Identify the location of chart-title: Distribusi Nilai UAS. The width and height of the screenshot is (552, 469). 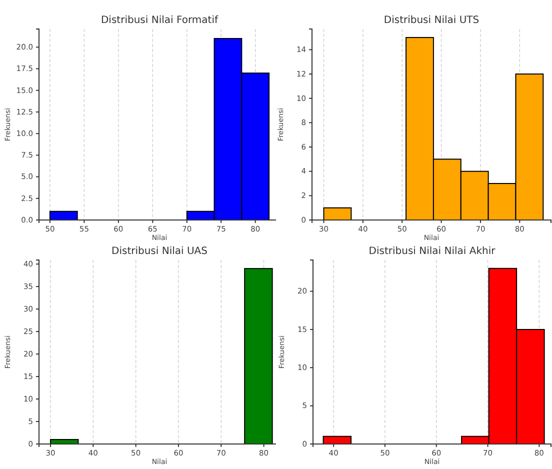
(160, 251).